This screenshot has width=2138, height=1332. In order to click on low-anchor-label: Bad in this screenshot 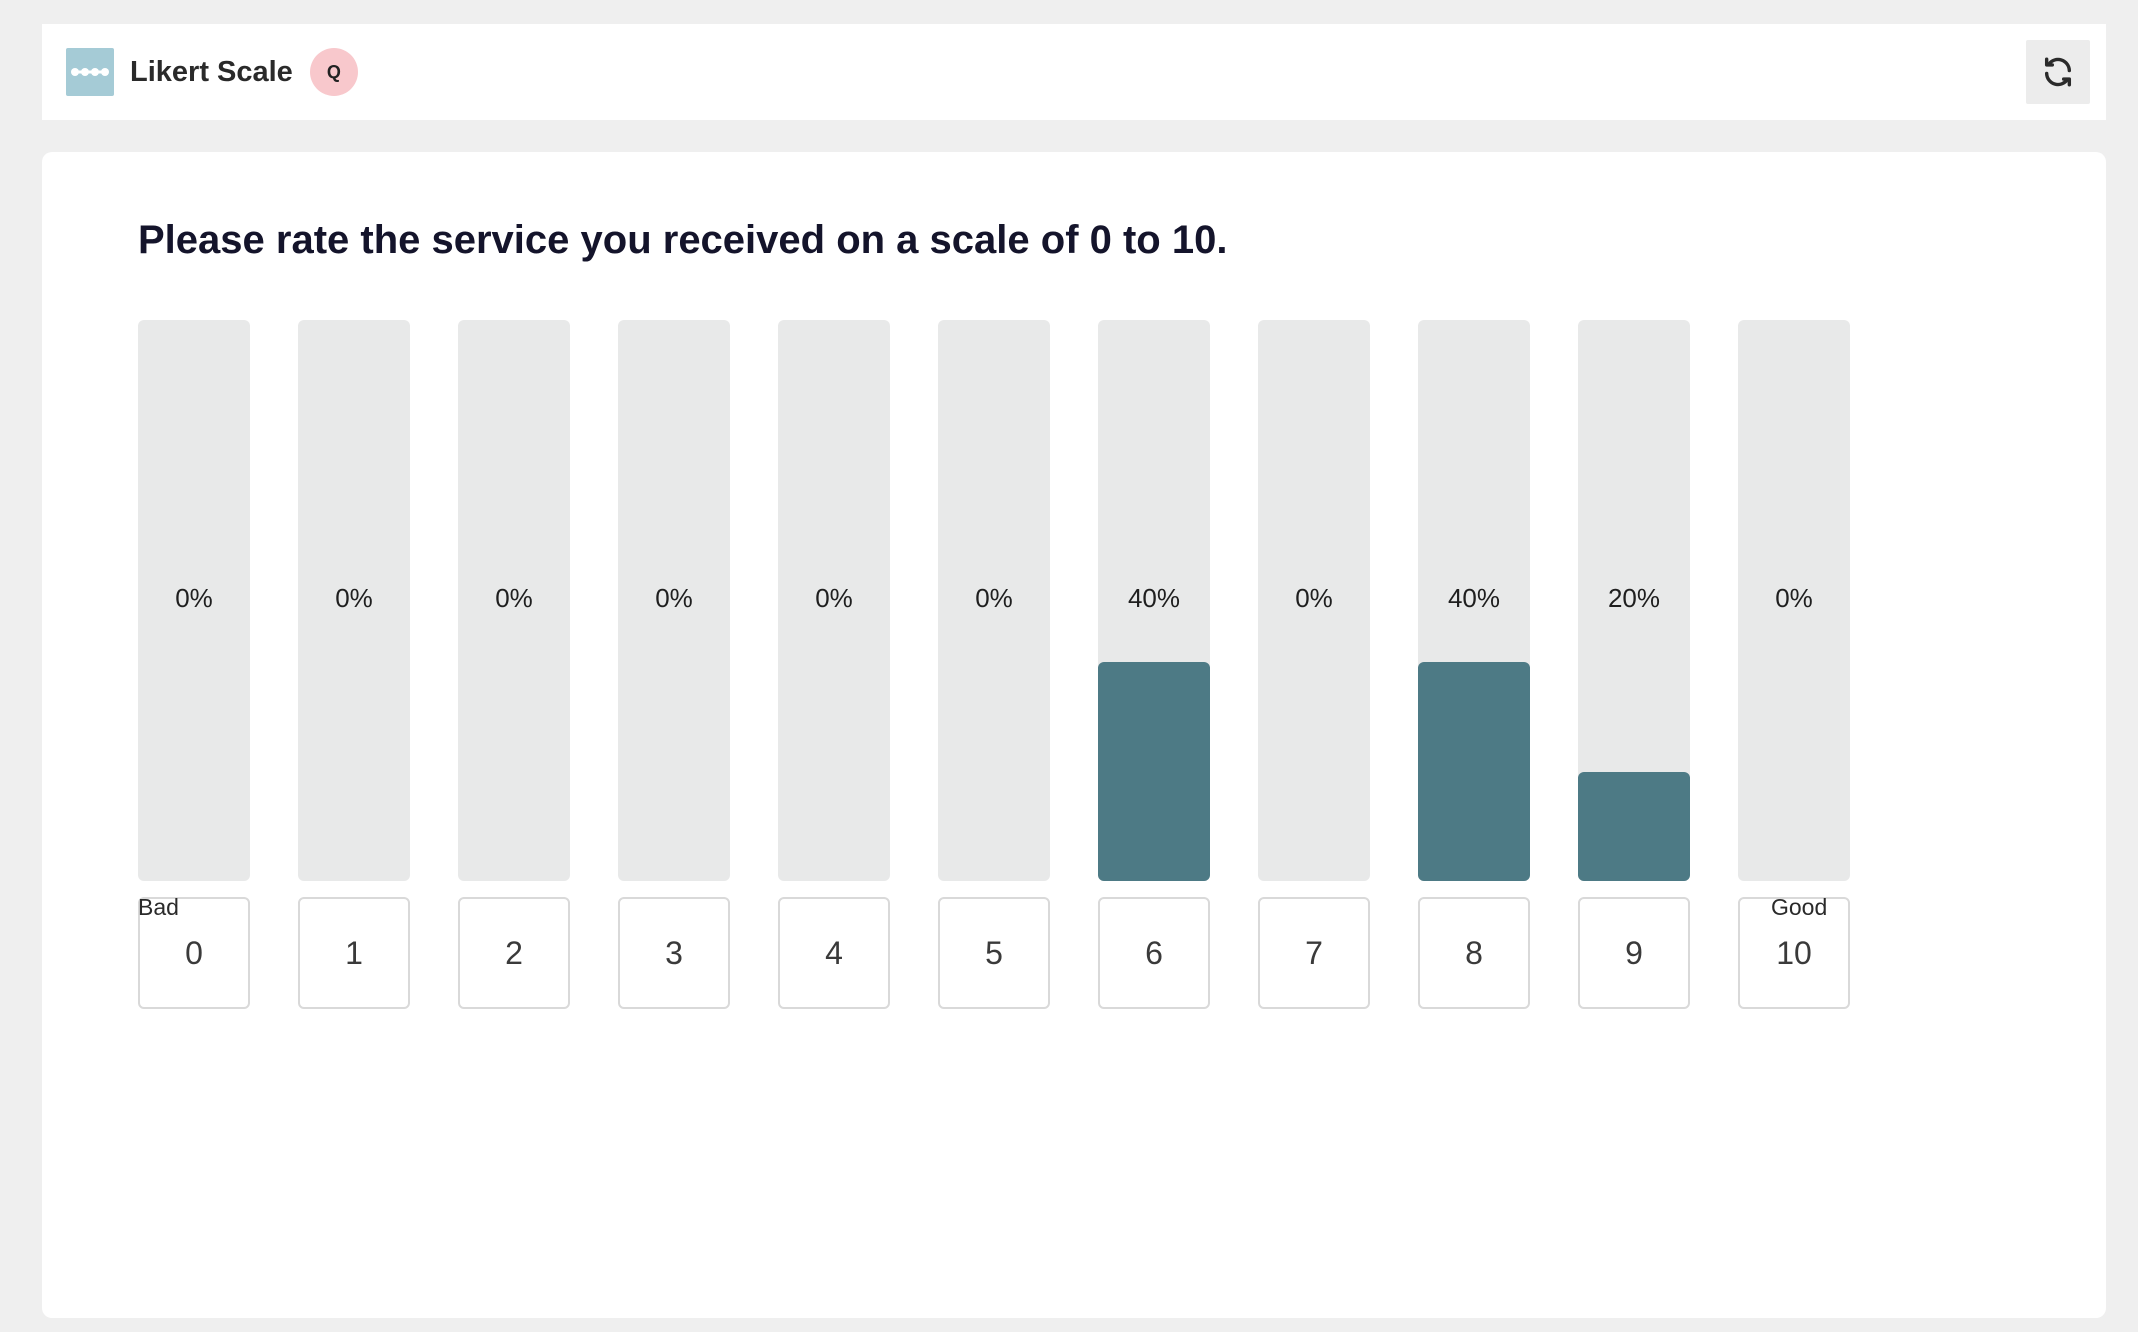, I will do `click(158, 907)`.